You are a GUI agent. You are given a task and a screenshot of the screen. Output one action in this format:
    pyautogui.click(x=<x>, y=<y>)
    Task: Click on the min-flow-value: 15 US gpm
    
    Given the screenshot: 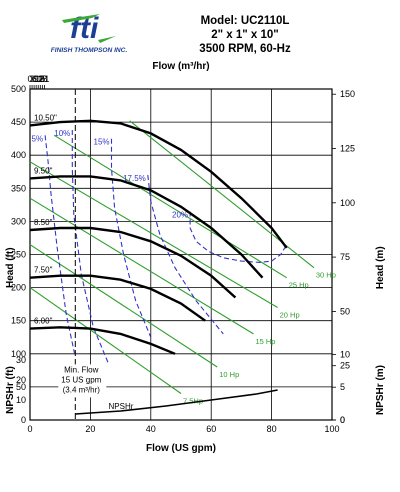 What is the action you would take?
    pyautogui.click(x=81, y=379)
    